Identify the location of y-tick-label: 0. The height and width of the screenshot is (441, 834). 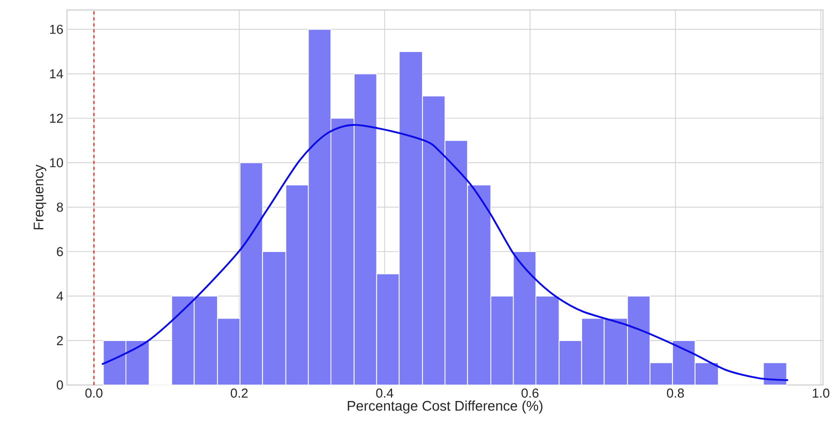
(59, 385).